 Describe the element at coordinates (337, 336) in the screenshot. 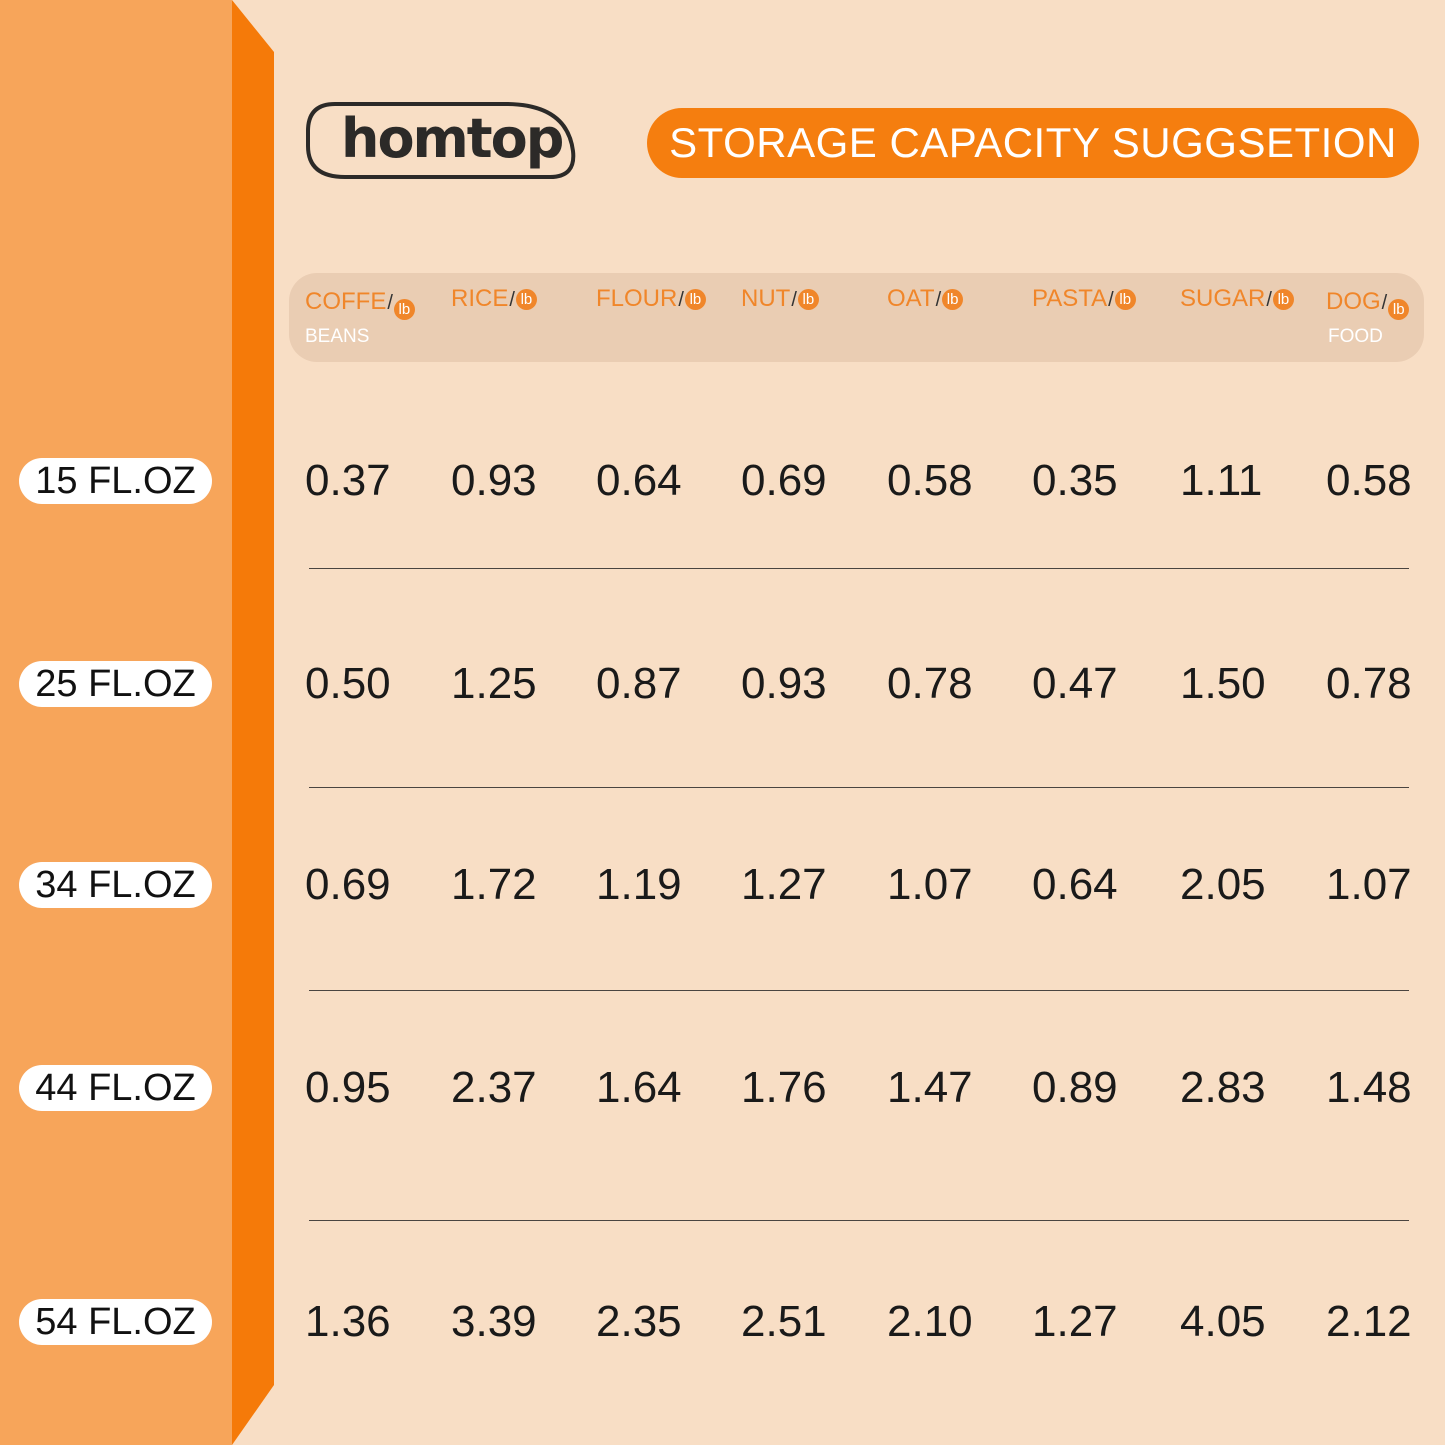

I see `column-sublabel: BEANS` at that location.